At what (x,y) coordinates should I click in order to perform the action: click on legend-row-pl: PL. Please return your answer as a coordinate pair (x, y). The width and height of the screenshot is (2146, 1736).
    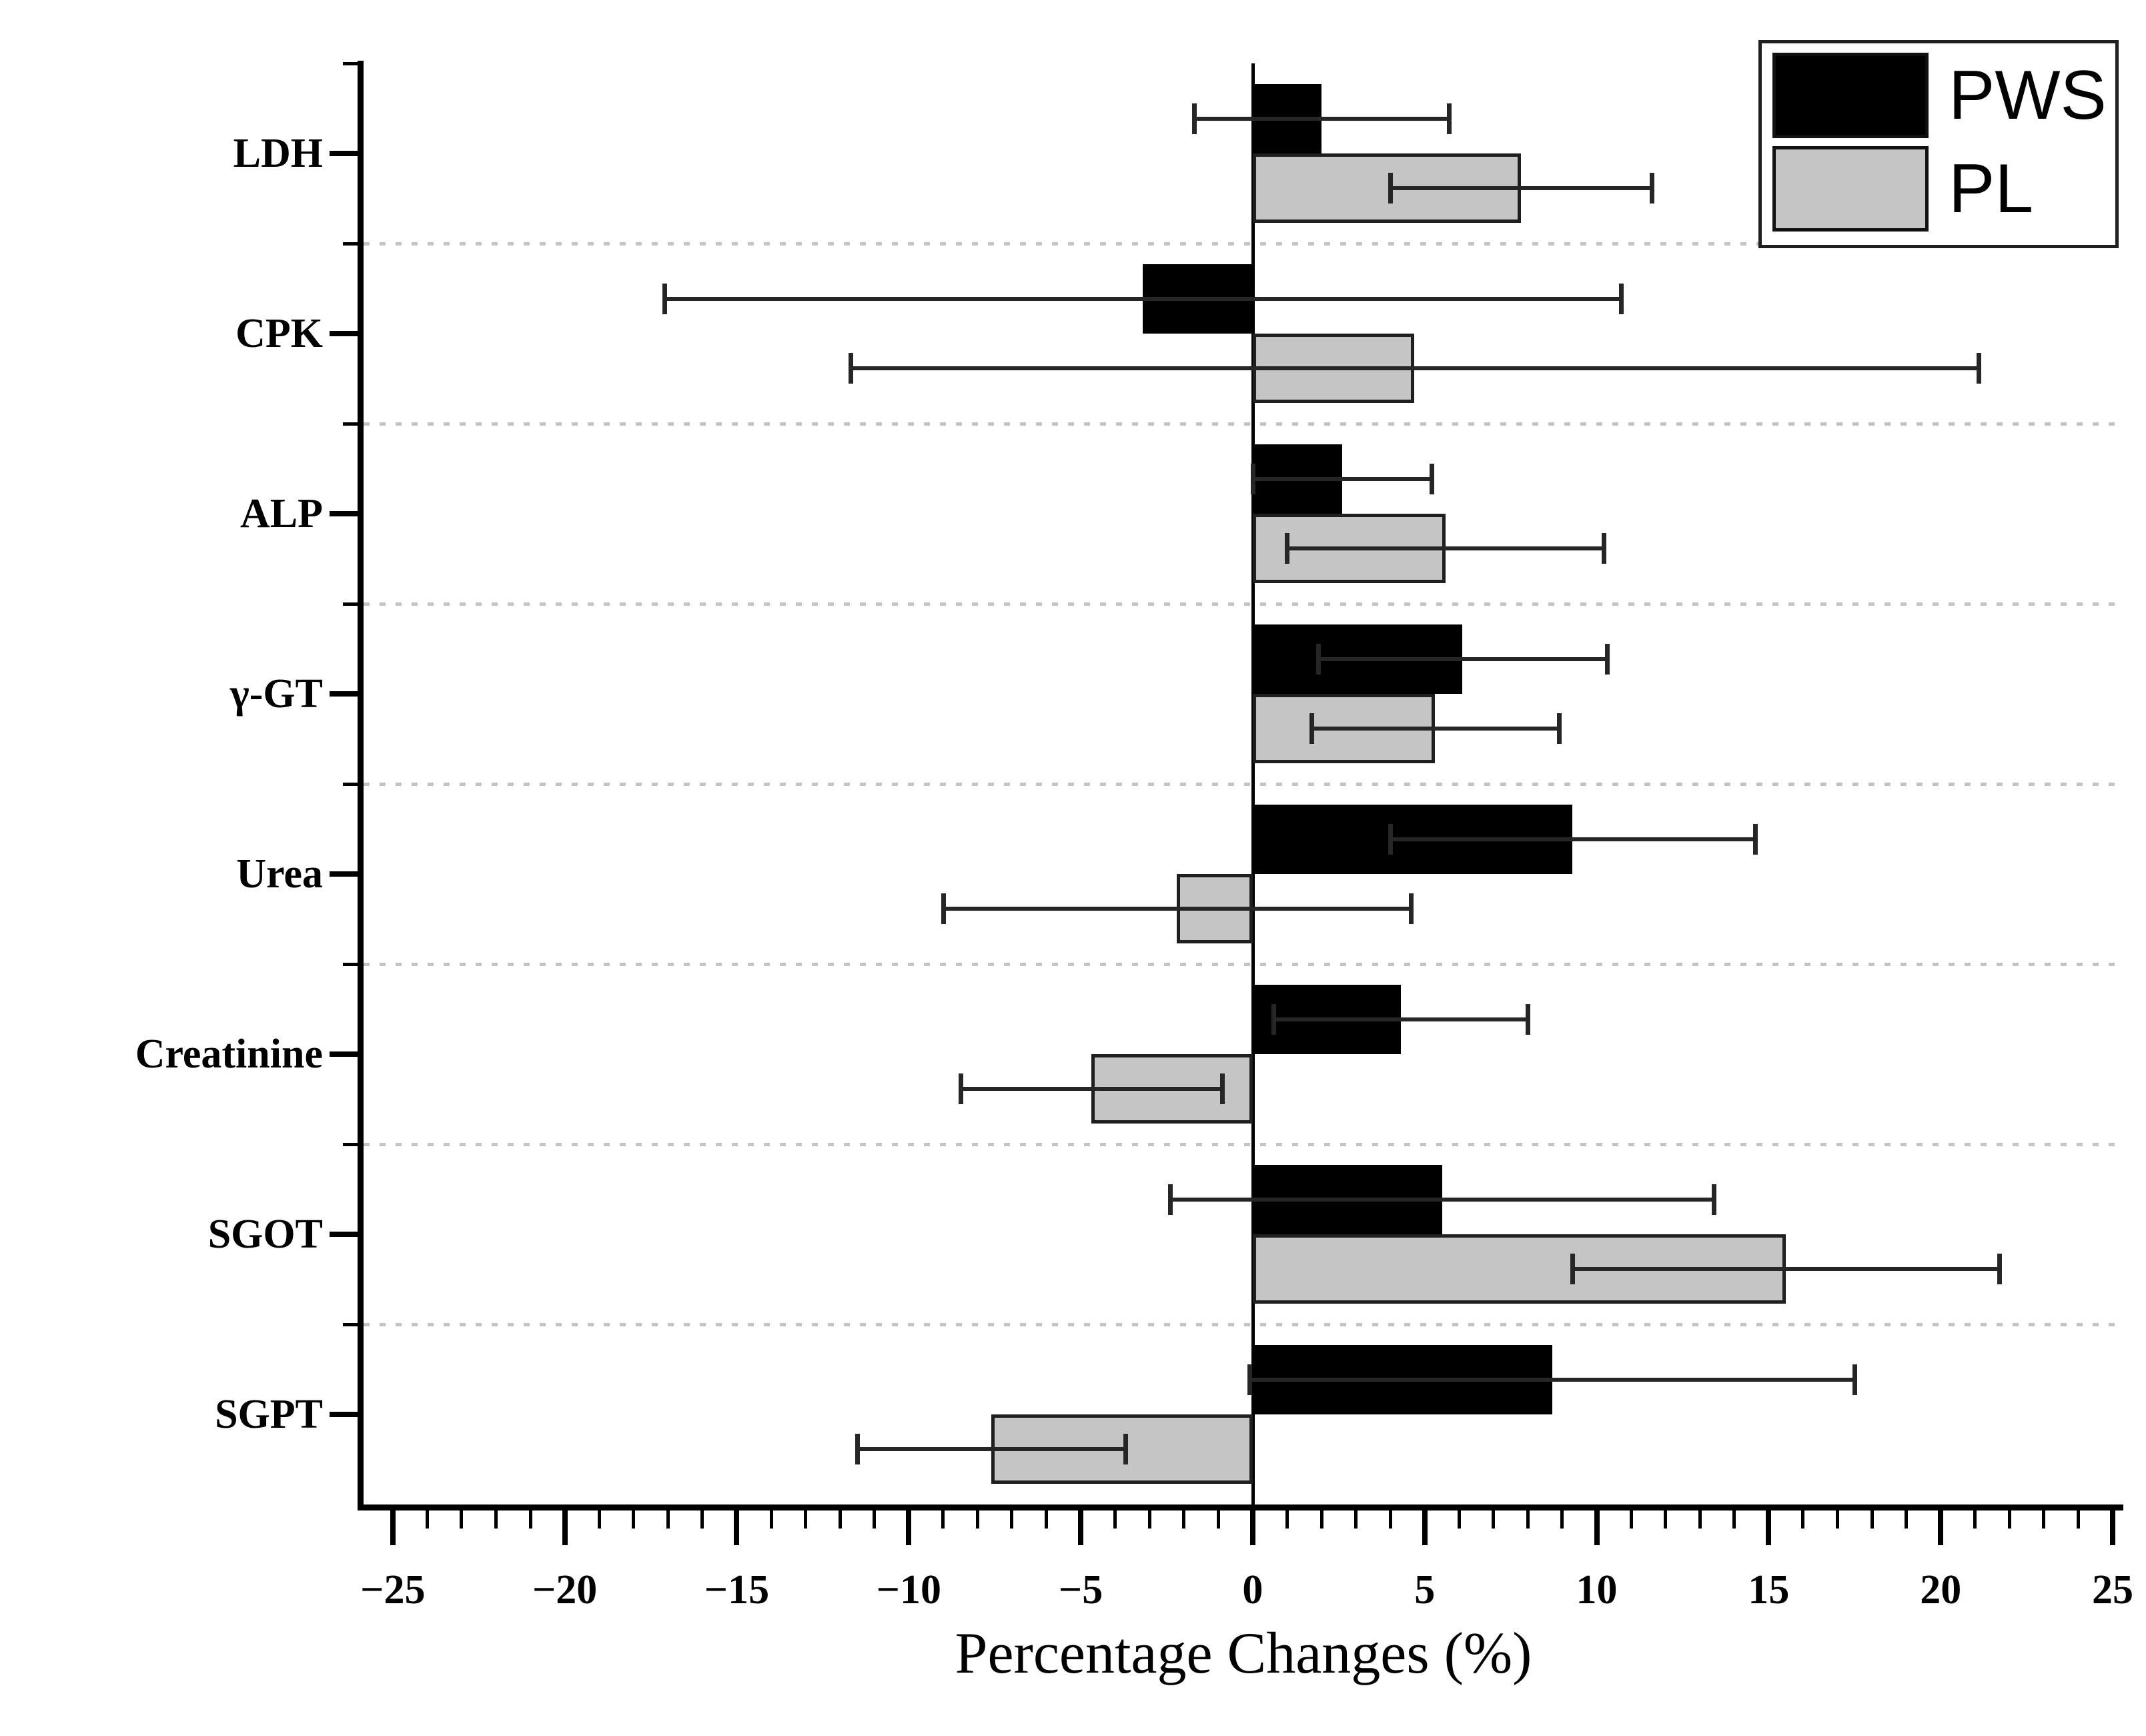
    Looking at the image, I should click on (1944, 189).